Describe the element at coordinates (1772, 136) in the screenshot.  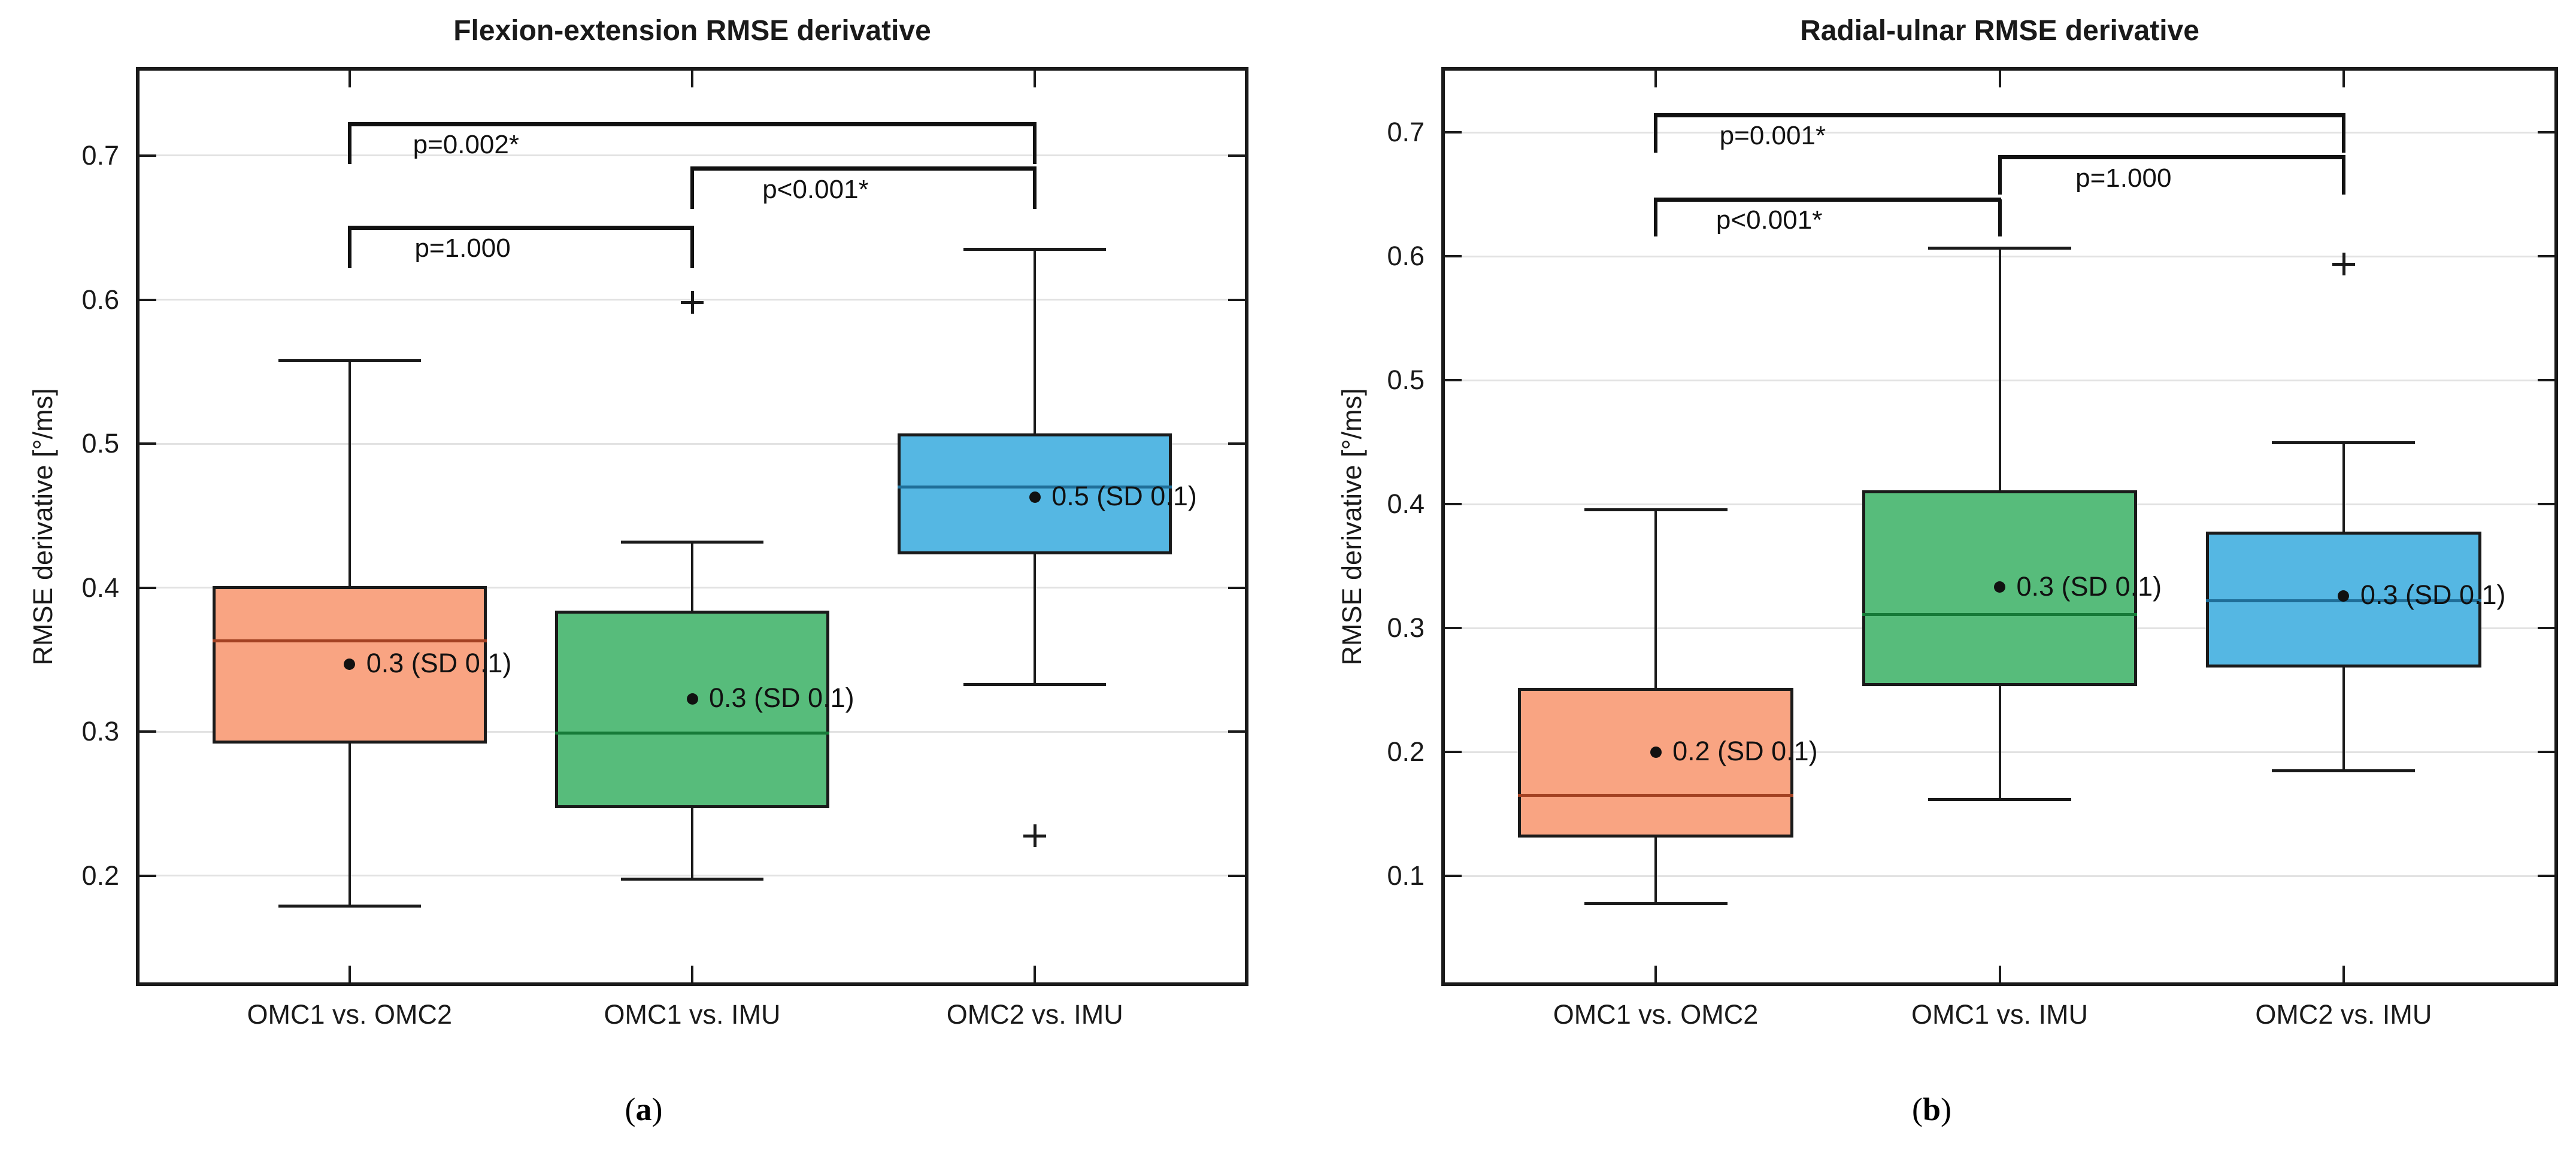
I see `bracket-label: p=0.001*` at that location.